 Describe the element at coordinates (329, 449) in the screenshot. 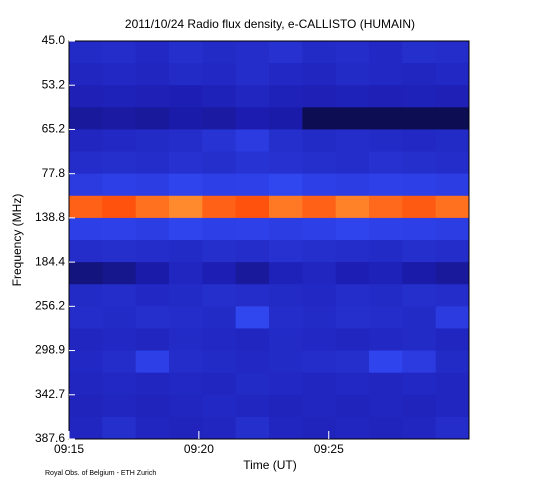

I see `x-tick-label: 09:25` at that location.